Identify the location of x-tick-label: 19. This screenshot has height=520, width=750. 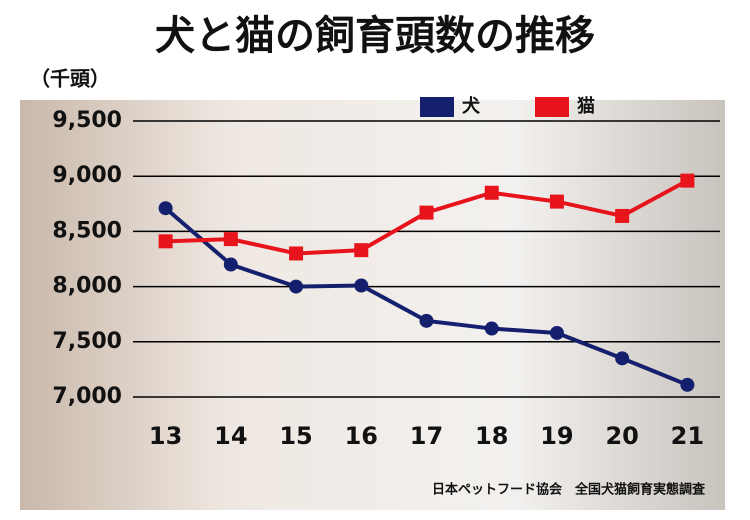
(556, 436).